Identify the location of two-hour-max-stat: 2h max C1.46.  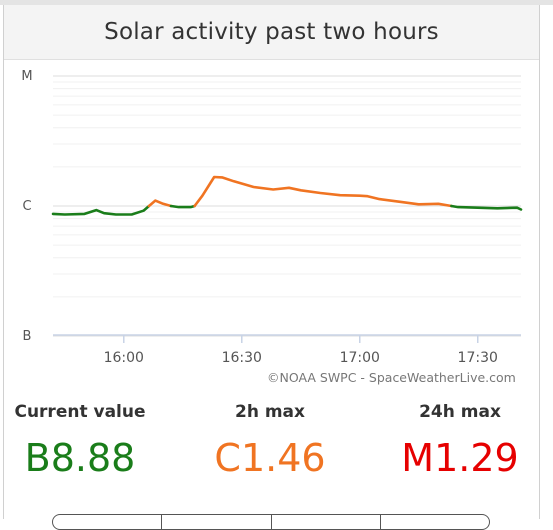
(270, 441).